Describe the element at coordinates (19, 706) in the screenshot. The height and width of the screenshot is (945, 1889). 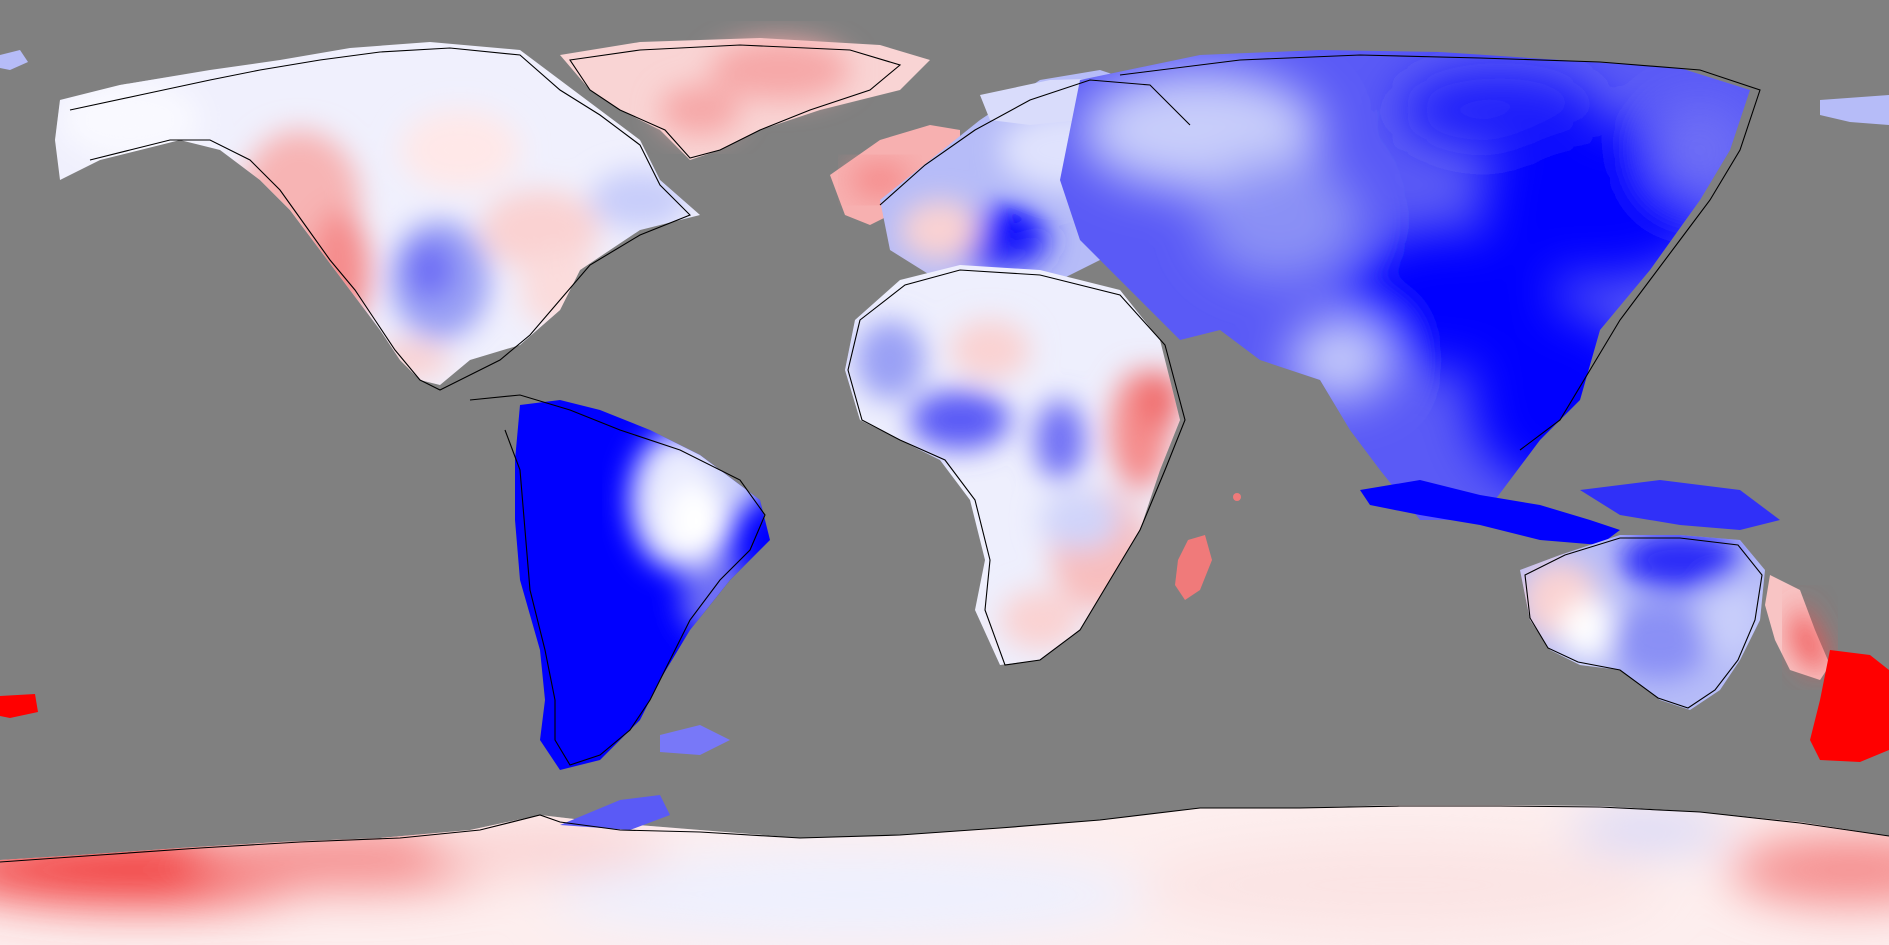
I see `west-edge-red-patch` at that location.